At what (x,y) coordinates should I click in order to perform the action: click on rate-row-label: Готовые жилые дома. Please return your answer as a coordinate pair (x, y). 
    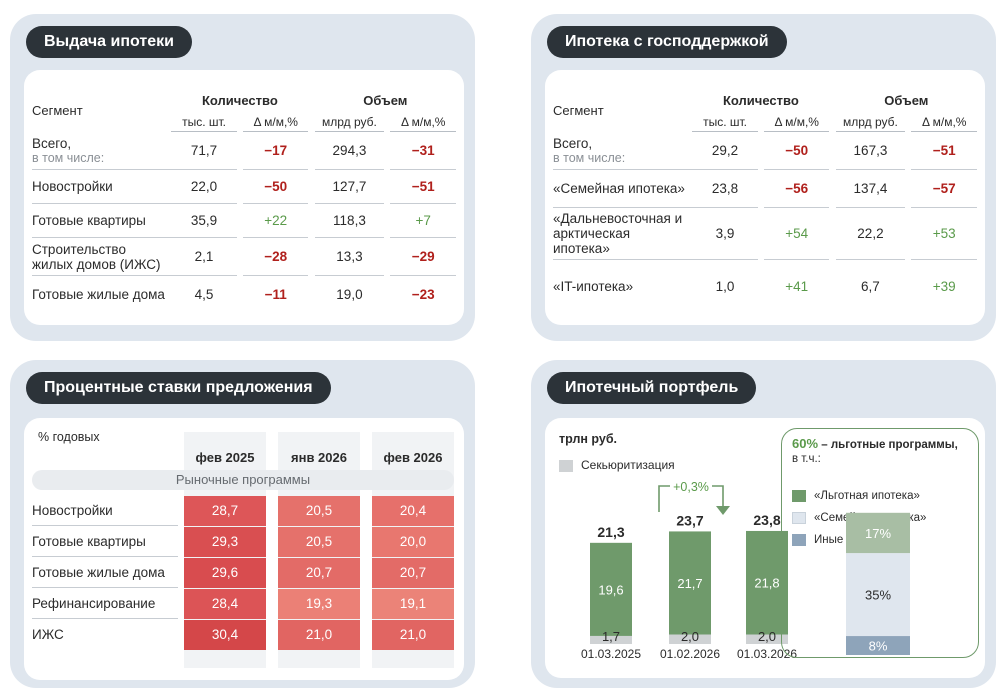
    Looking at the image, I should click on (105, 573).